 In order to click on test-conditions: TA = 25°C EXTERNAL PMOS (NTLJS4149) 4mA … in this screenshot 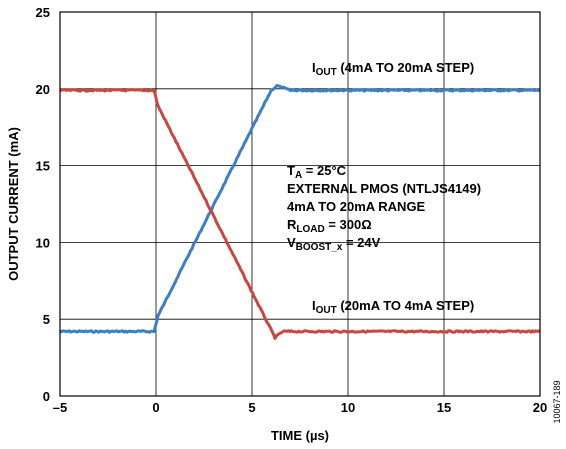, I will do `click(384, 208)`.